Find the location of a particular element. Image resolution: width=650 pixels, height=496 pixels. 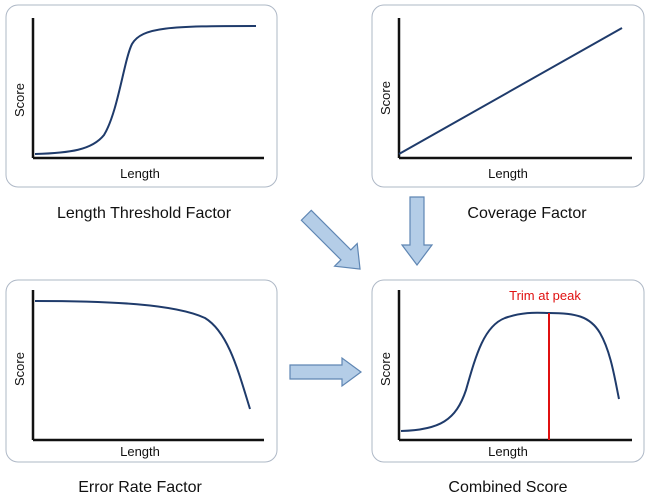

trim-annotation: Trim at peak is located at coordinates (545, 295).